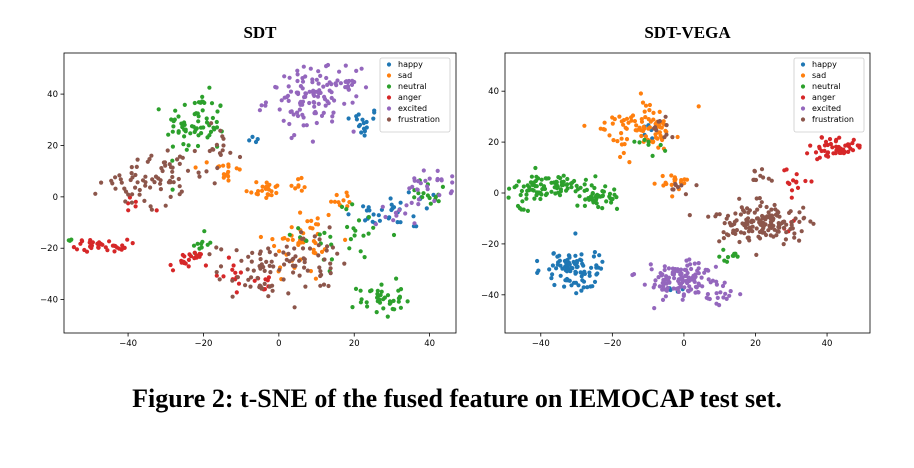  Describe the element at coordinates (490, 296) in the screenshot. I see `y-tick-label: −40` at that location.